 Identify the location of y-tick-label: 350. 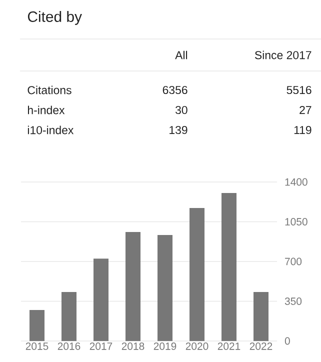
(293, 301).